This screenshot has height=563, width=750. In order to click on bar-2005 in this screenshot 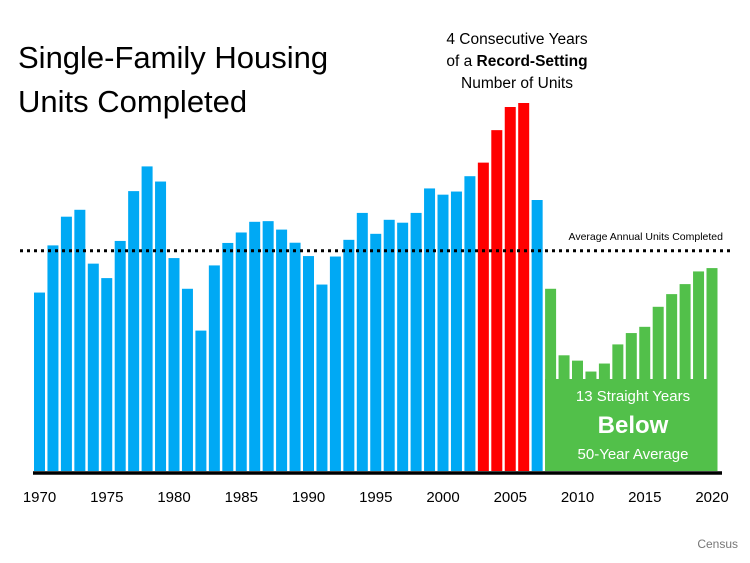, I will do `click(510, 289)`.